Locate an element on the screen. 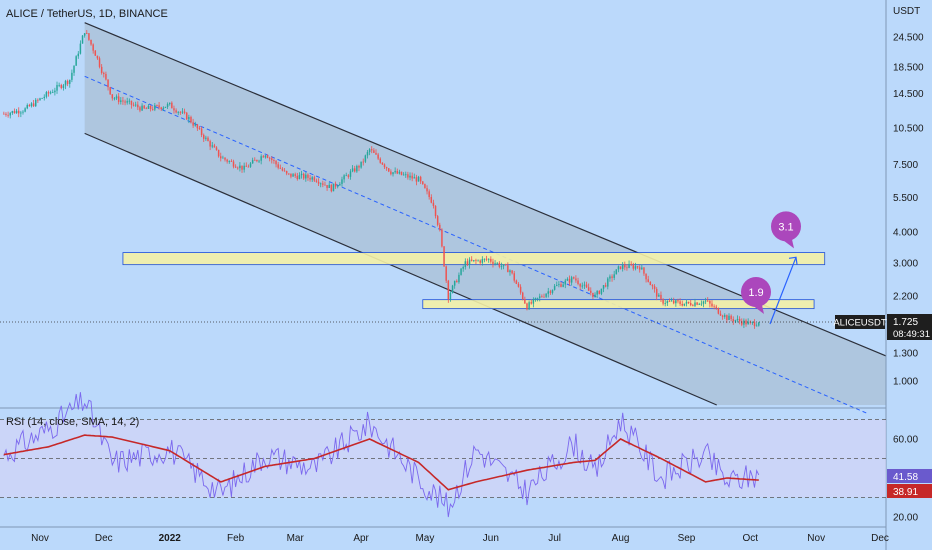 This screenshot has height=550, width=932. rsi-sma-line is located at coordinates (381, 462).